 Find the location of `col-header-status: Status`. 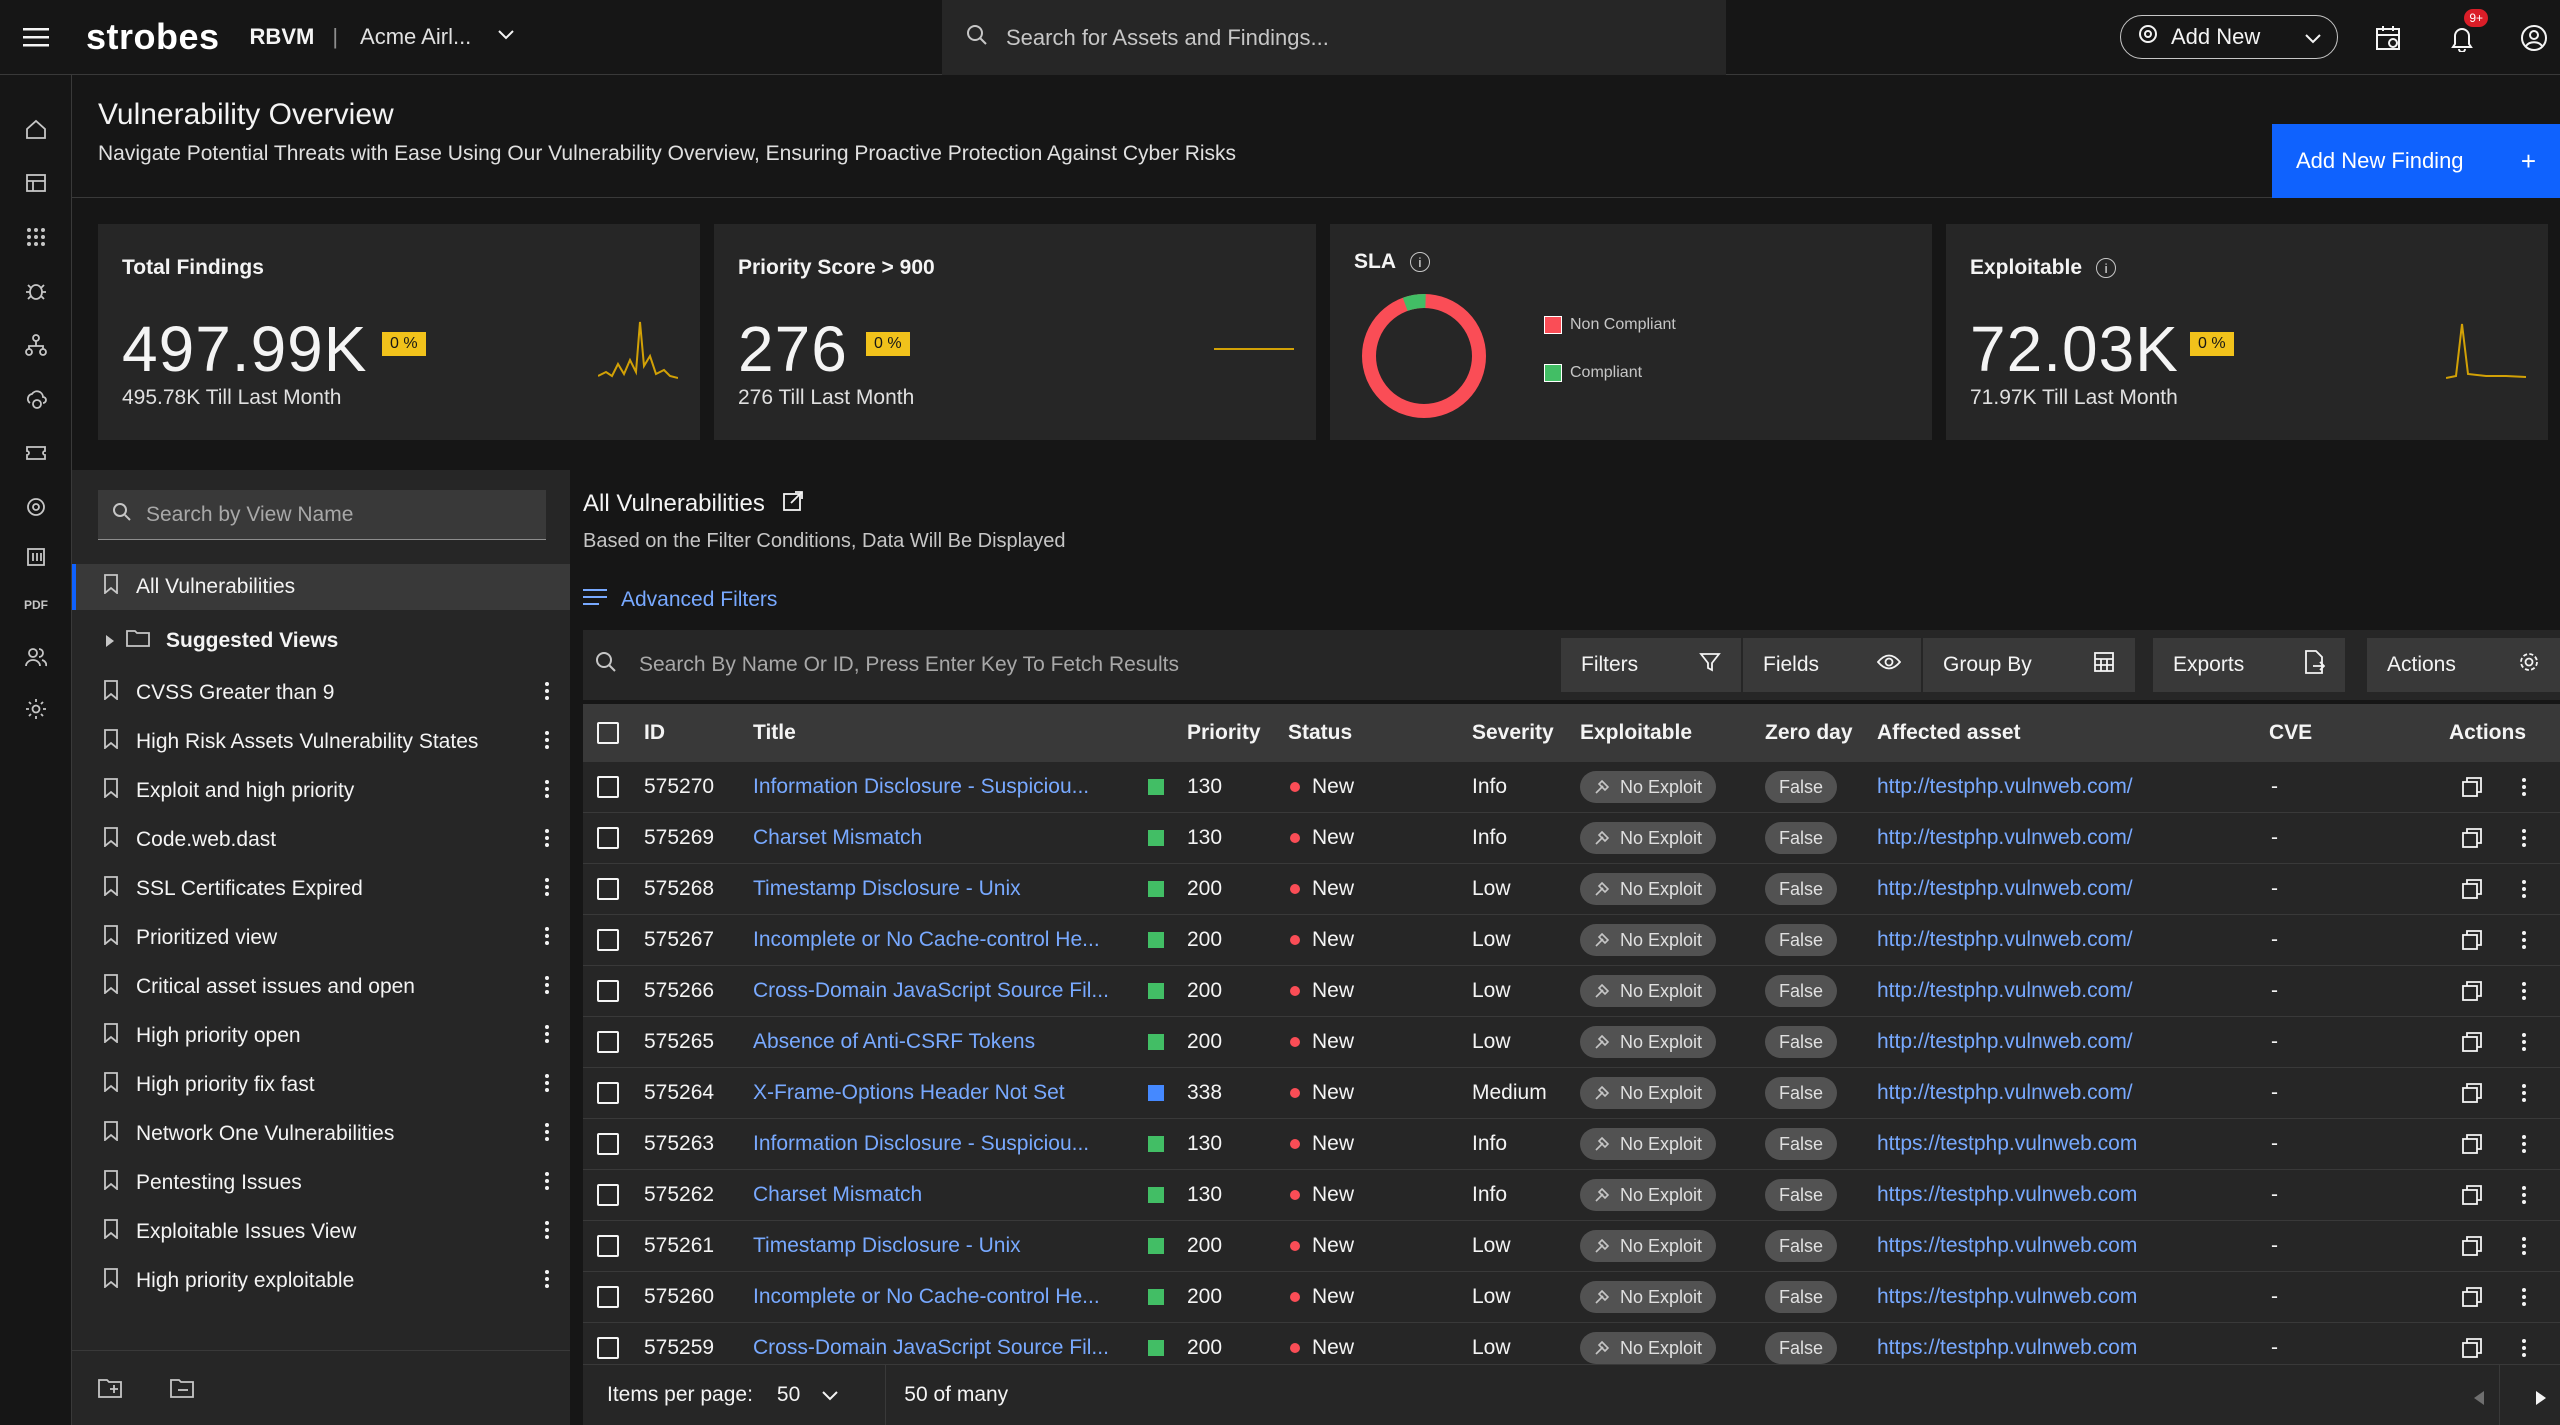

col-header-status: Status is located at coordinates (1320, 732).